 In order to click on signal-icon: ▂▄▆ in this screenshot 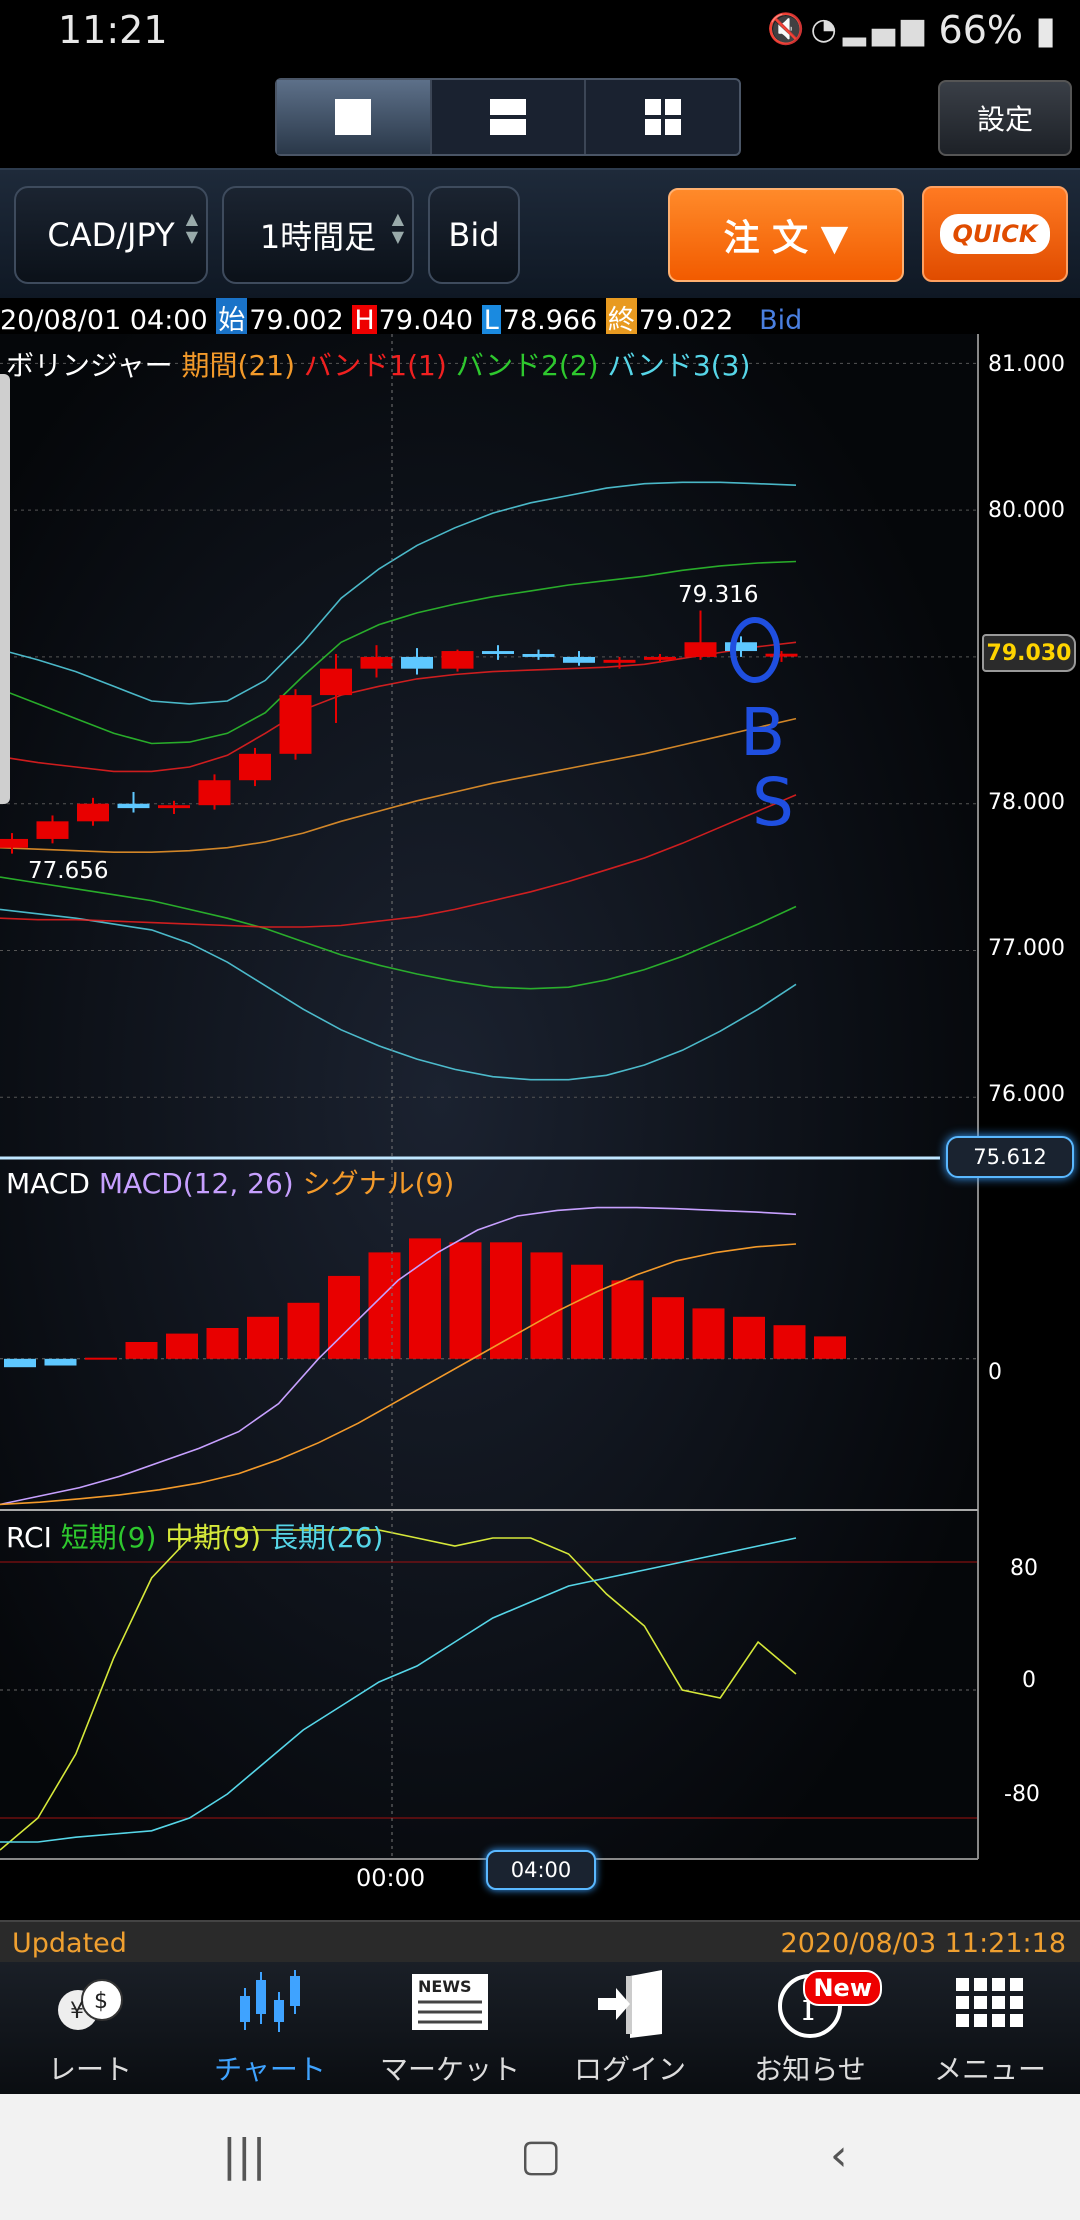, I will do `click(886, 29)`.